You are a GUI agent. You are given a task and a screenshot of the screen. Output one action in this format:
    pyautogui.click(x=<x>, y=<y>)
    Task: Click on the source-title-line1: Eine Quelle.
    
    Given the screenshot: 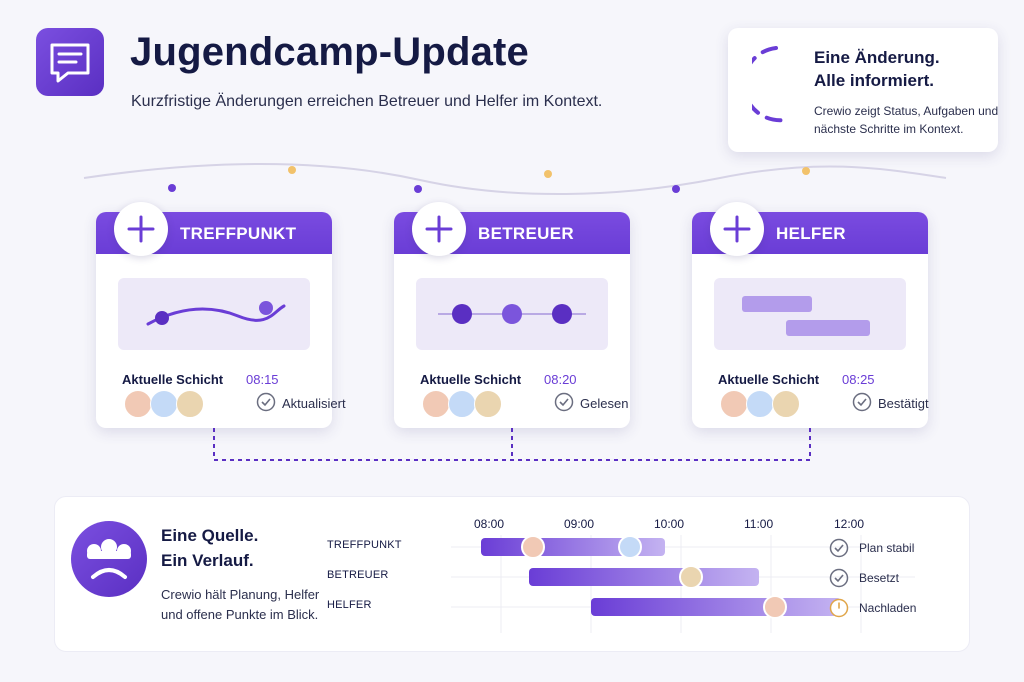 What is the action you would take?
    pyautogui.click(x=210, y=535)
    